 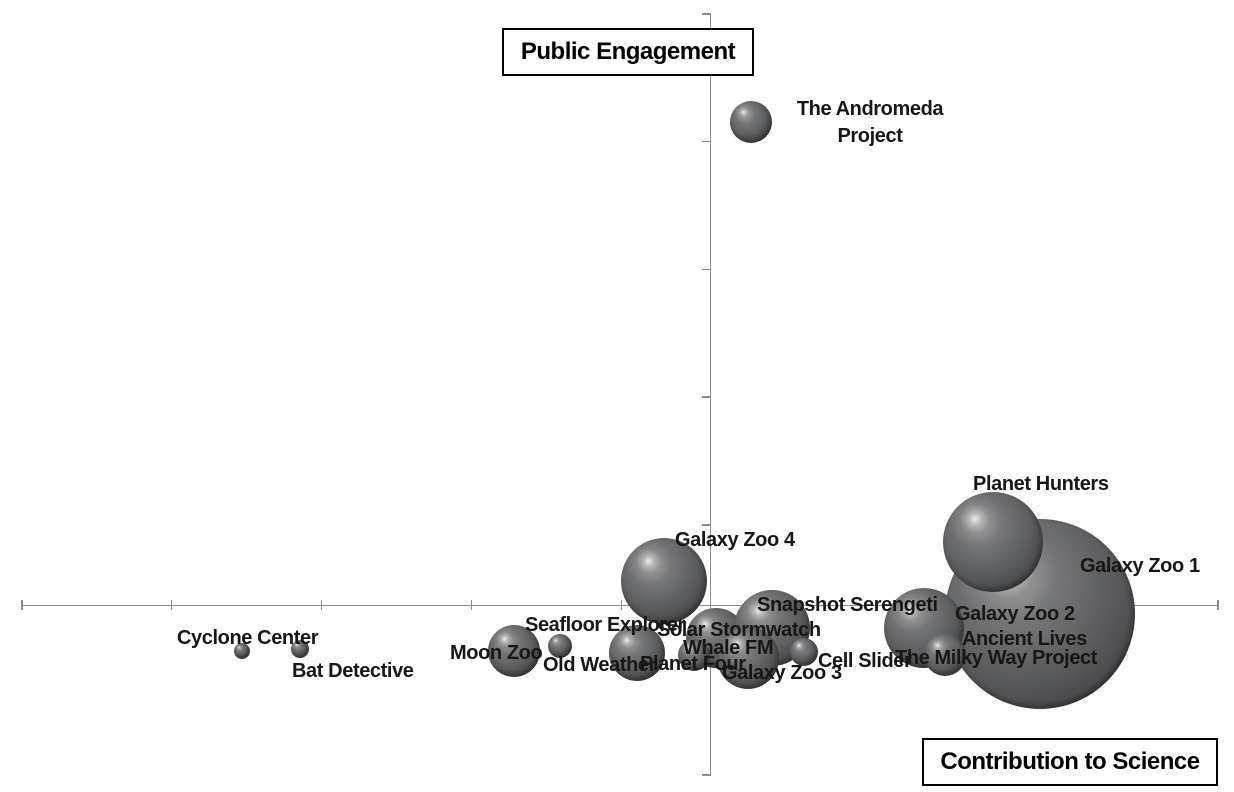 What do you see at coordinates (996, 658) in the screenshot?
I see `label-milky-way-project: The Milky Way Project` at bounding box center [996, 658].